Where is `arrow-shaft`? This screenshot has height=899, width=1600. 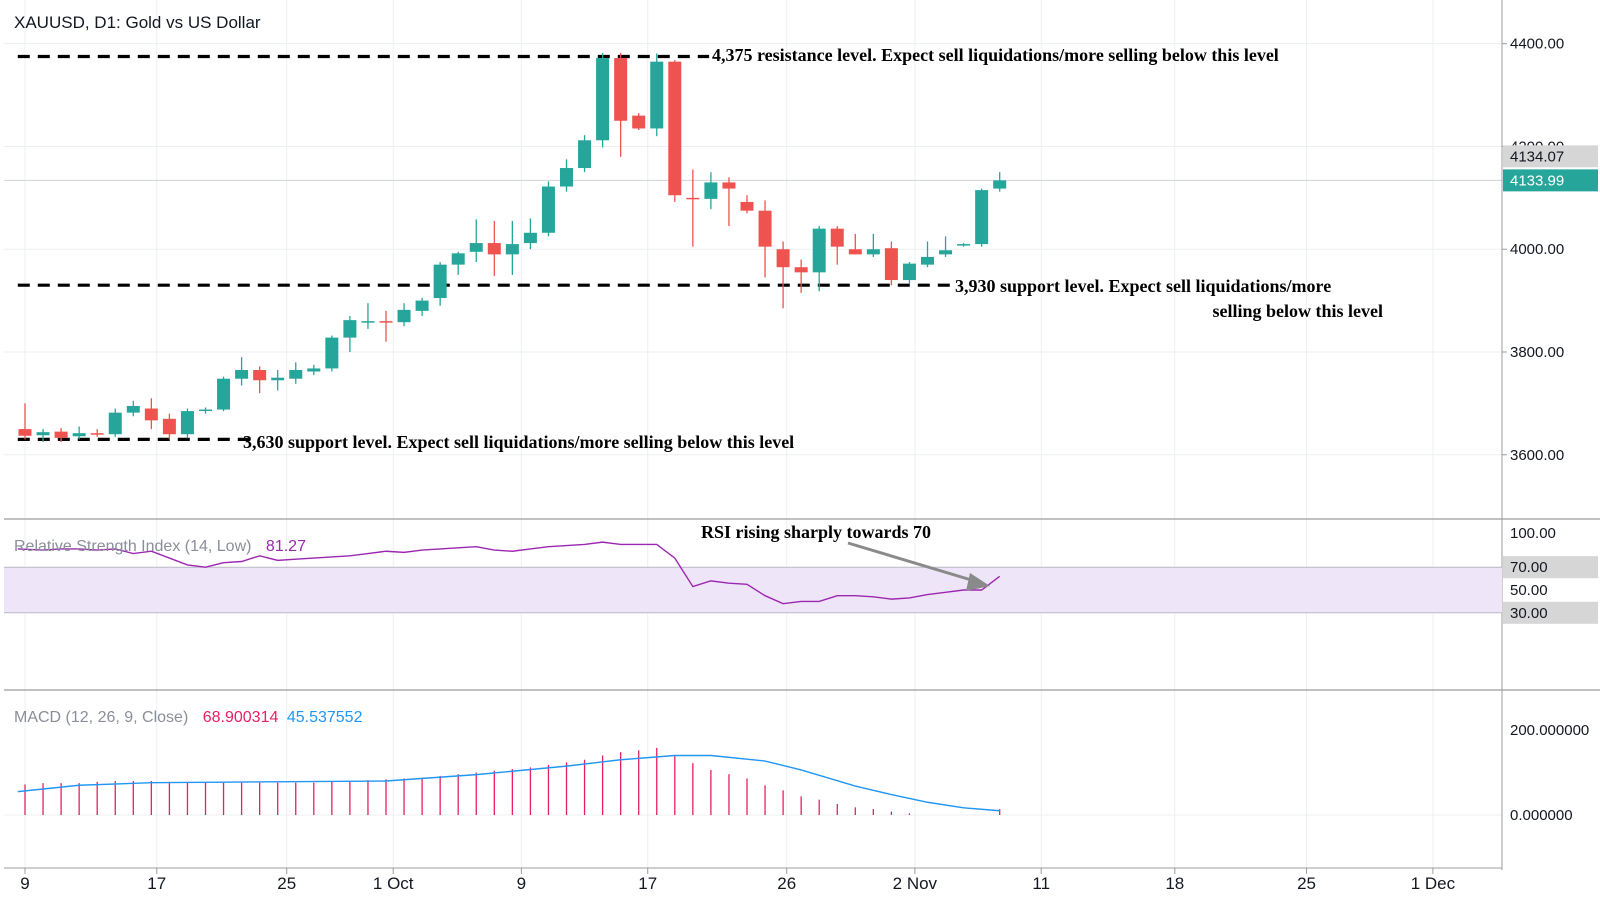 arrow-shaft is located at coordinates (913, 562).